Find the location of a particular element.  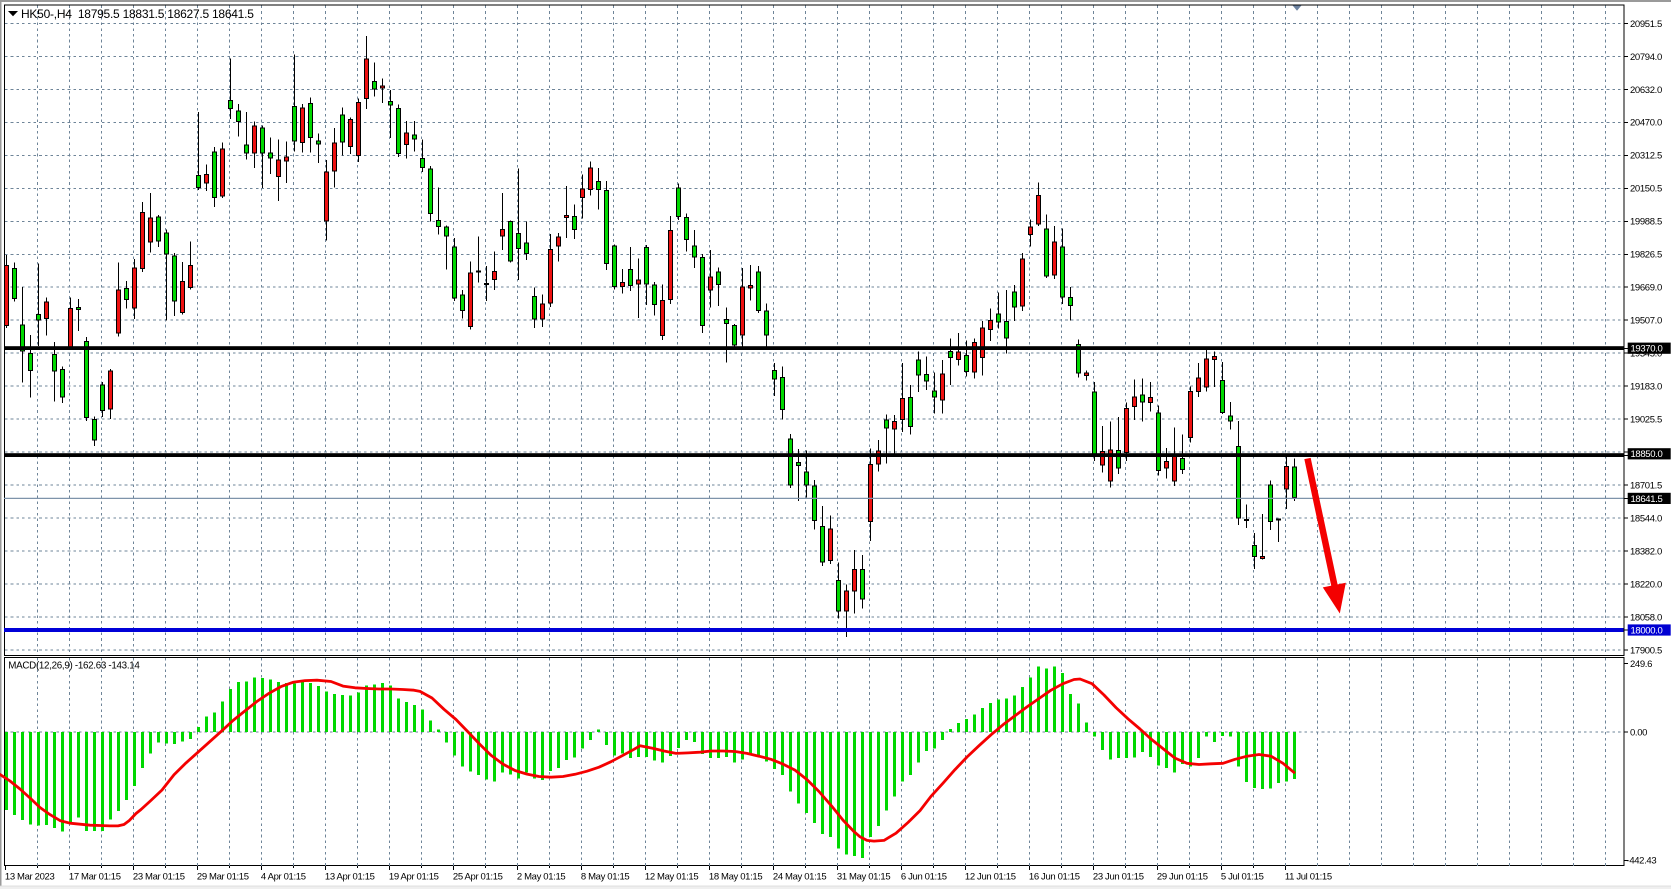

svg-text: MACD(12,26,9) -162.63 -143.14 is located at coordinates (74, 666).